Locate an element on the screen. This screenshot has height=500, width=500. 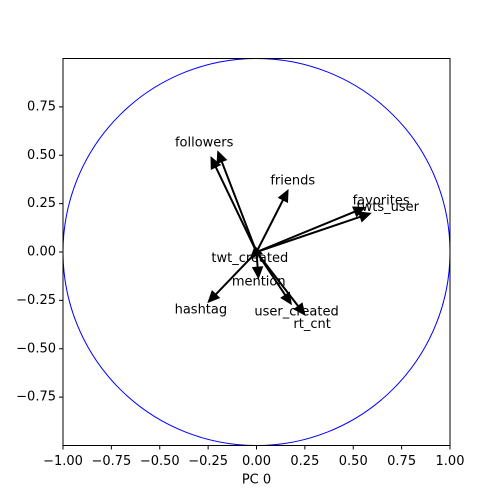
arrow-label: followers is located at coordinates (204, 142).